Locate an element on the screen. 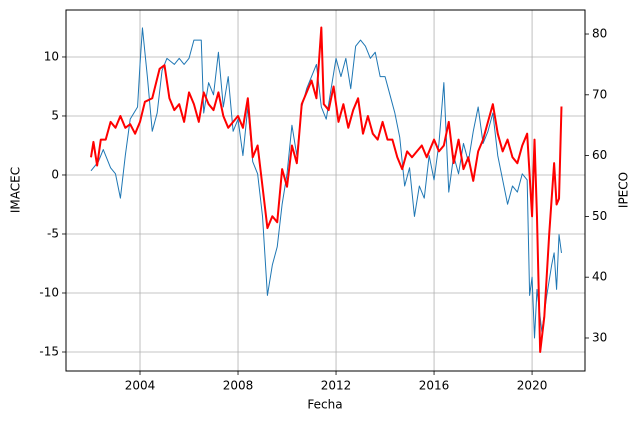 The height and width of the screenshot is (426, 640). x-tick-label: 2012 is located at coordinates (336, 386).